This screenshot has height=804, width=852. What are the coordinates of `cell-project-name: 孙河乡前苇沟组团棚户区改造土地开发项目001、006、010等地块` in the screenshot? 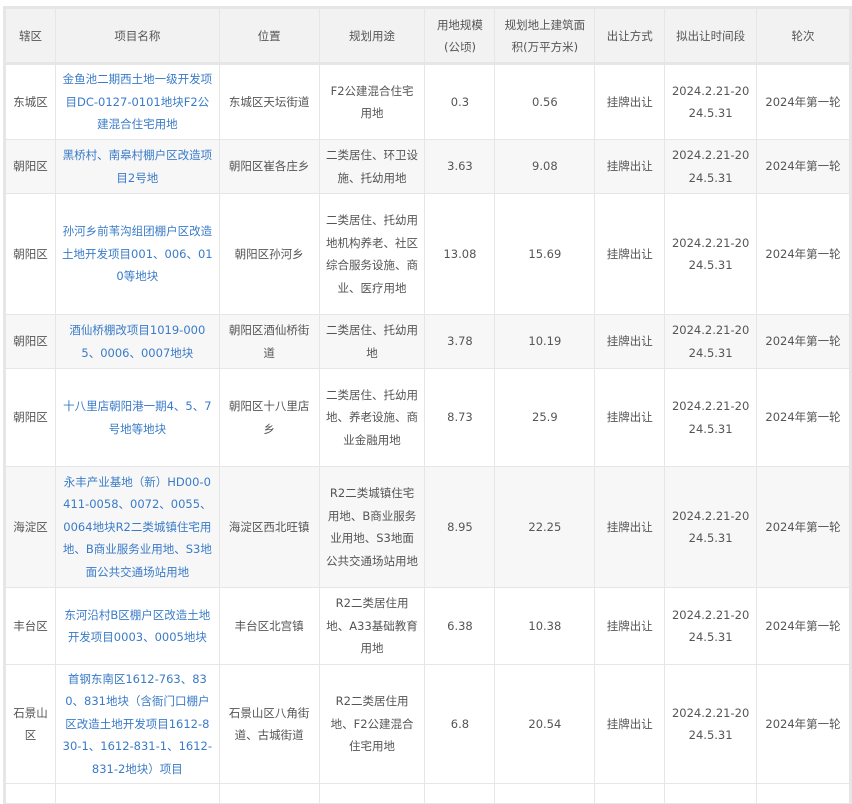 It's located at (137, 254).